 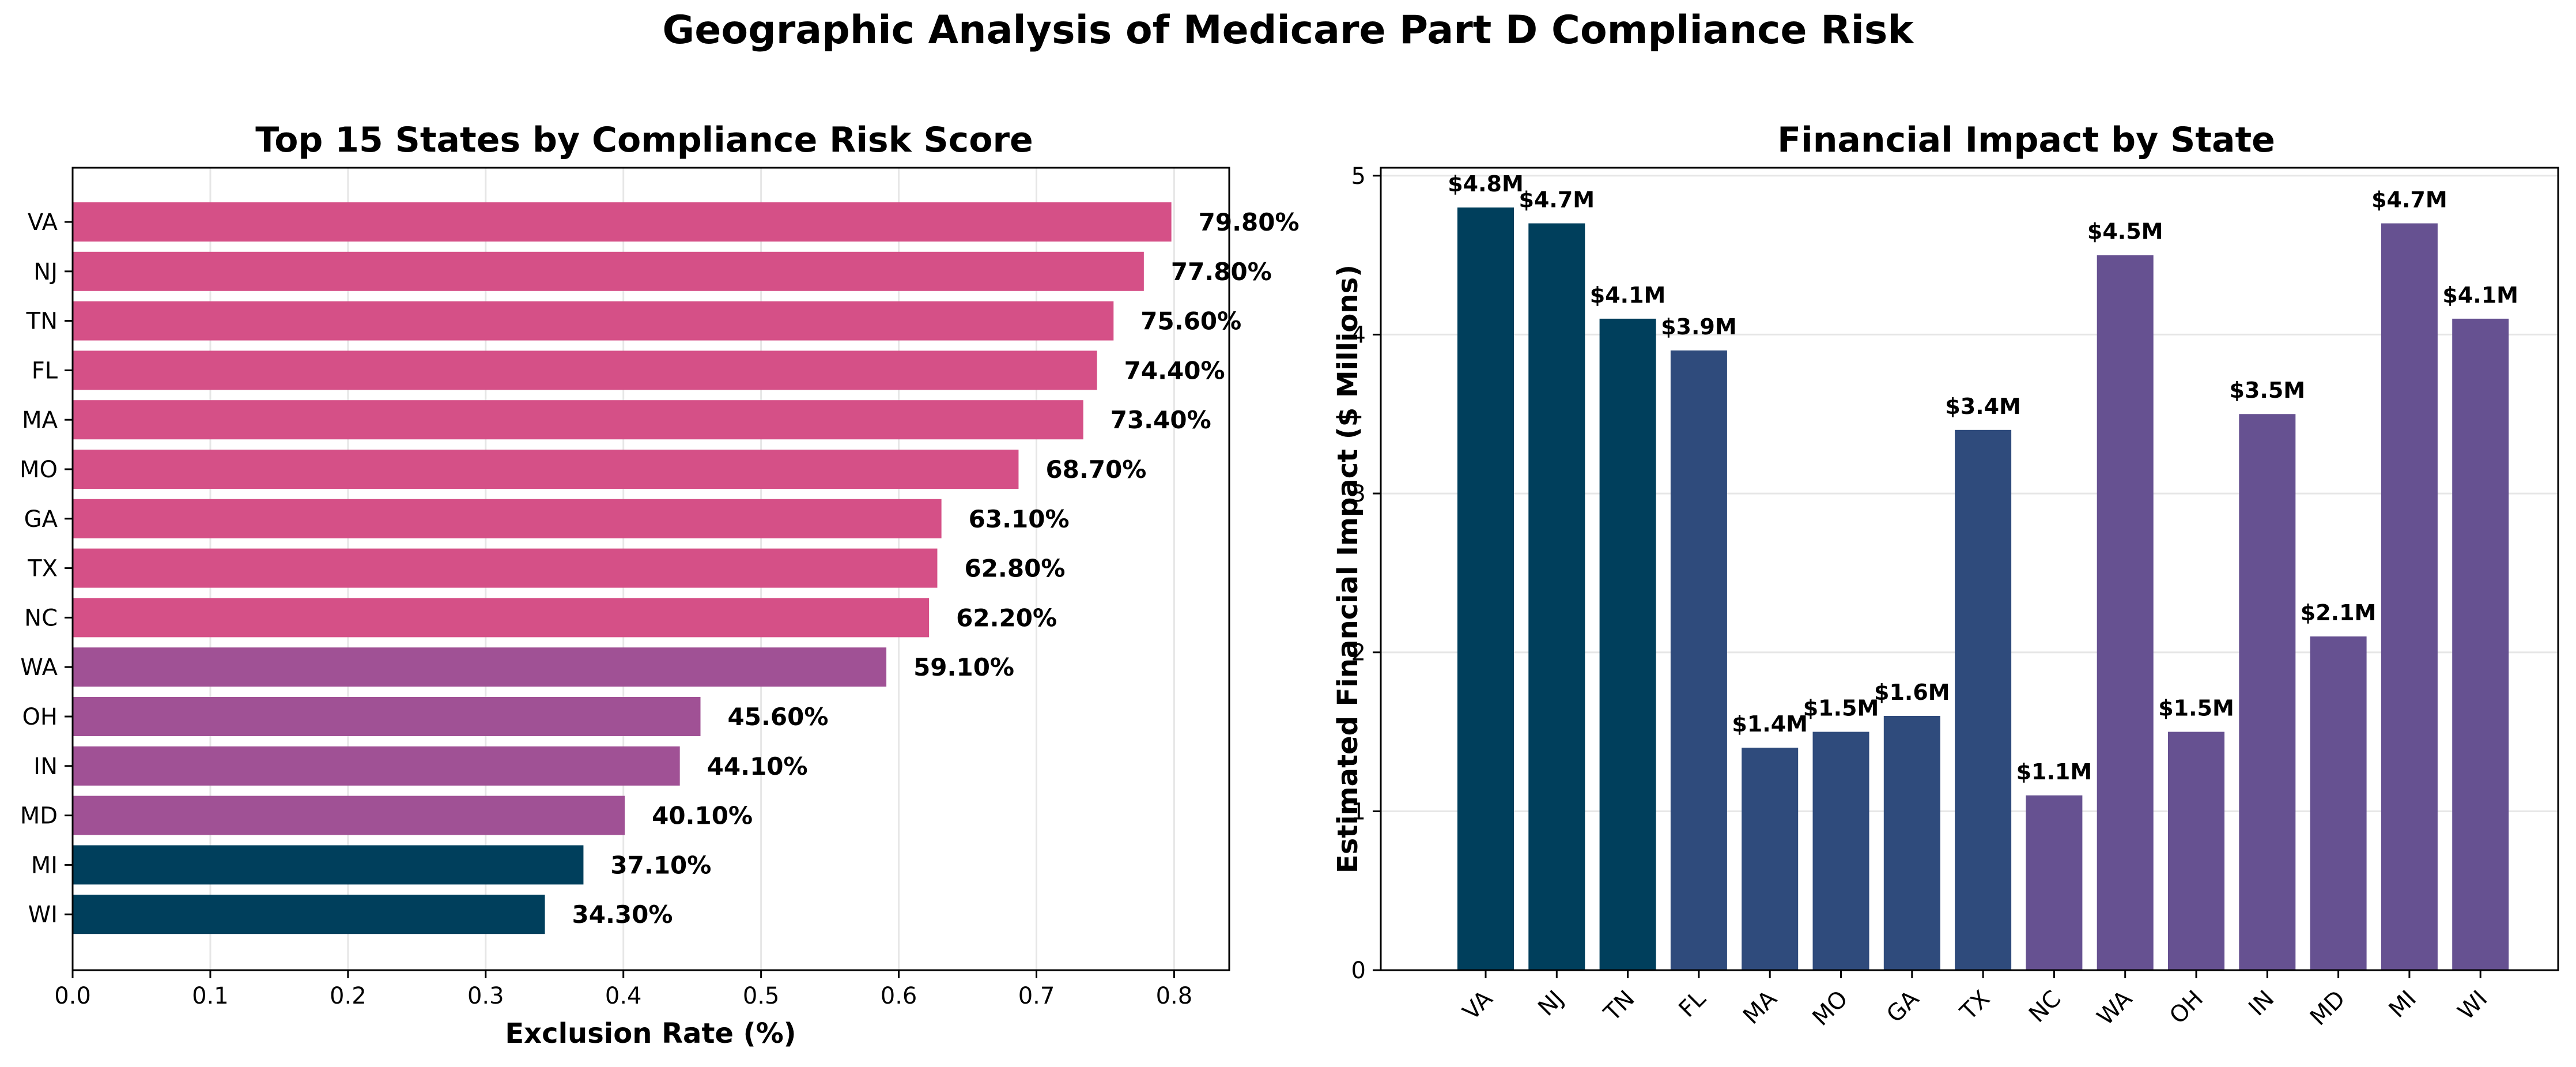 What do you see at coordinates (1366, 573) in the screenshot?
I see `impact-chart-y-ticks: 0 1 2 3 4 5` at bounding box center [1366, 573].